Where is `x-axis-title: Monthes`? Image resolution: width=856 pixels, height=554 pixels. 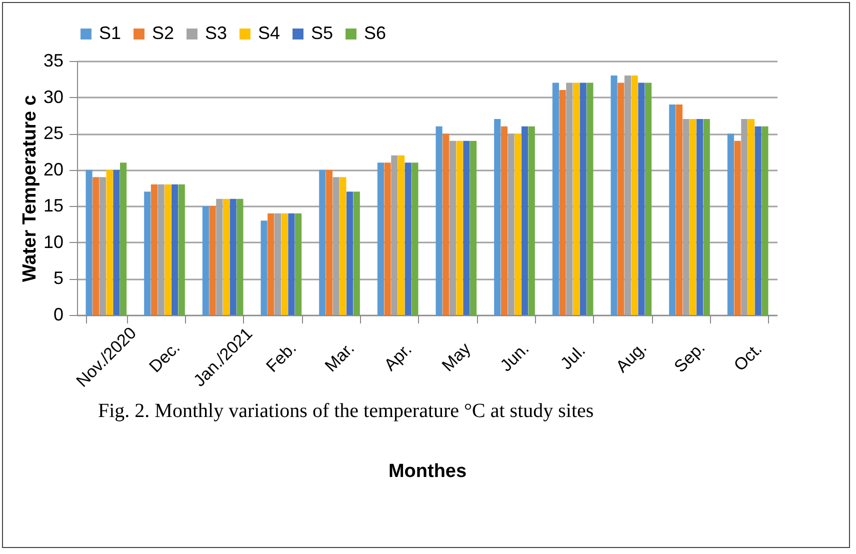 x-axis-title: Monthes is located at coordinates (427, 471).